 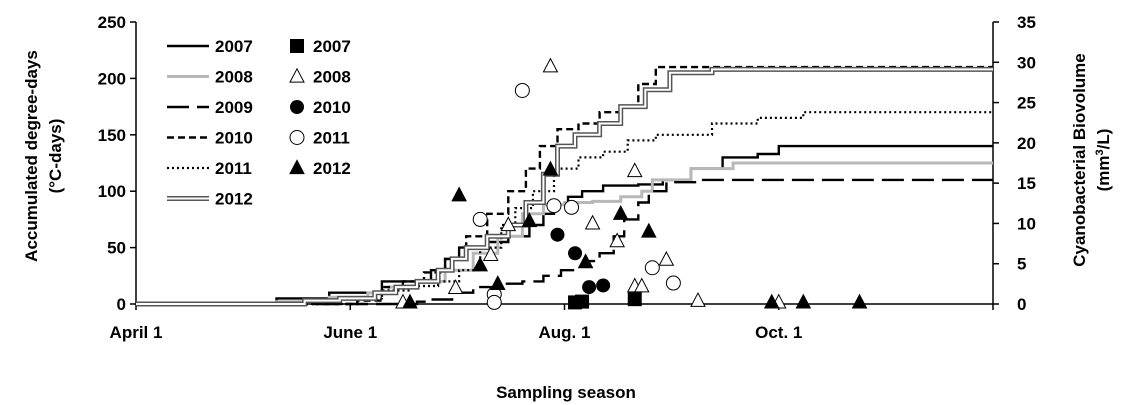 I want to click on legend-line-item-2012: 2012, so click(x=210, y=199).